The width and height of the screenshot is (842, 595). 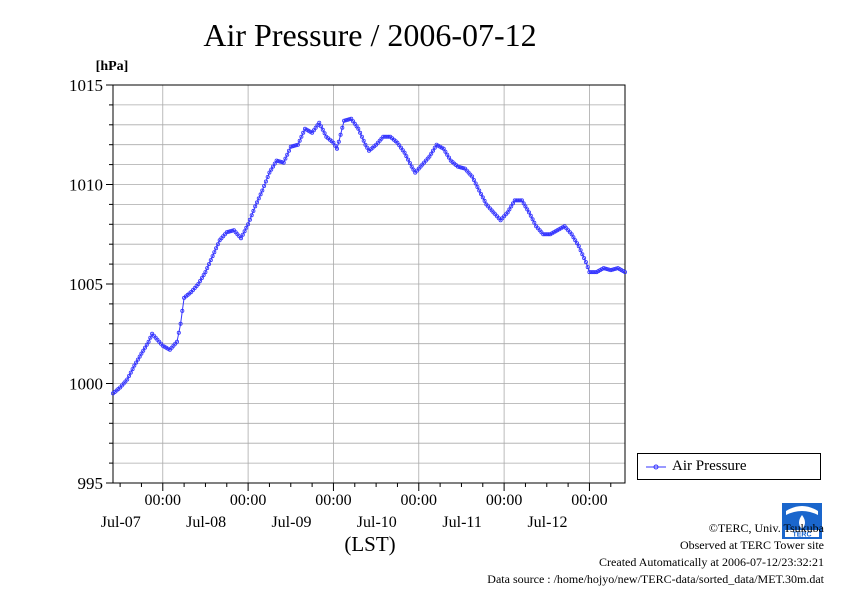 What do you see at coordinates (369, 544) in the screenshot?
I see `x-axis-label: (LST)` at bounding box center [369, 544].